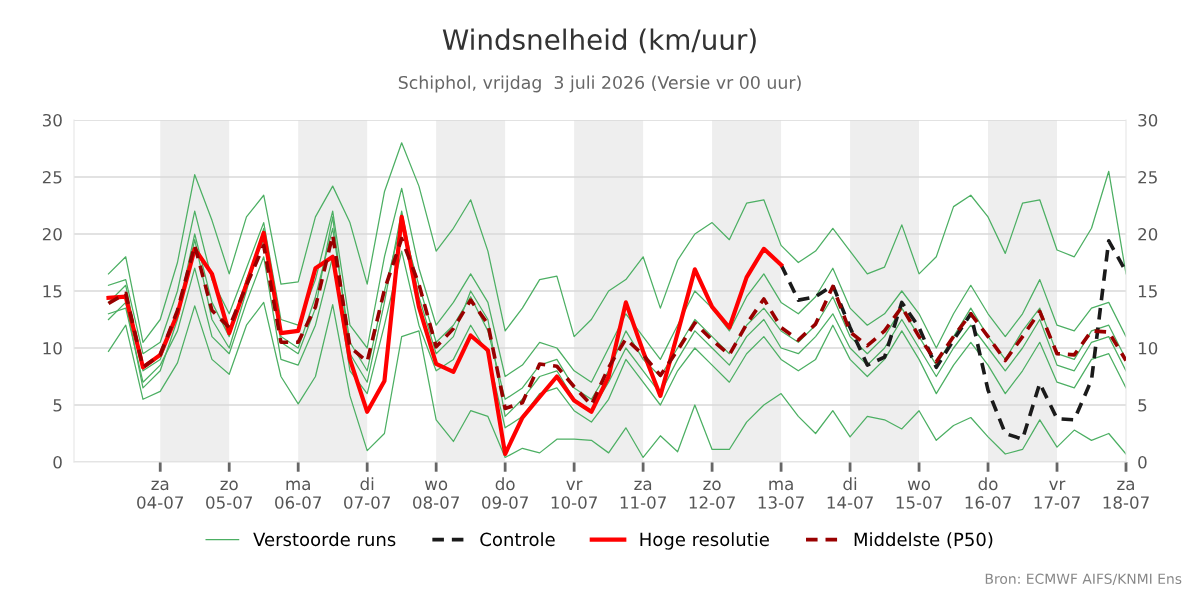 The width and height of the screenshot is (1200, 600). Describe the element at coordinates (367, 493) in the screenshot. I see `x-tick-label: di 07-07` at that location.